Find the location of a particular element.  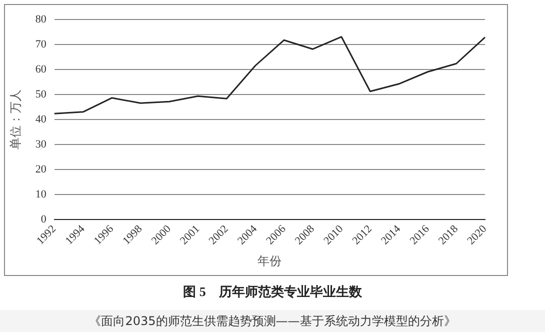

y-tick-label: 80 is located at coordinates (41, 19).